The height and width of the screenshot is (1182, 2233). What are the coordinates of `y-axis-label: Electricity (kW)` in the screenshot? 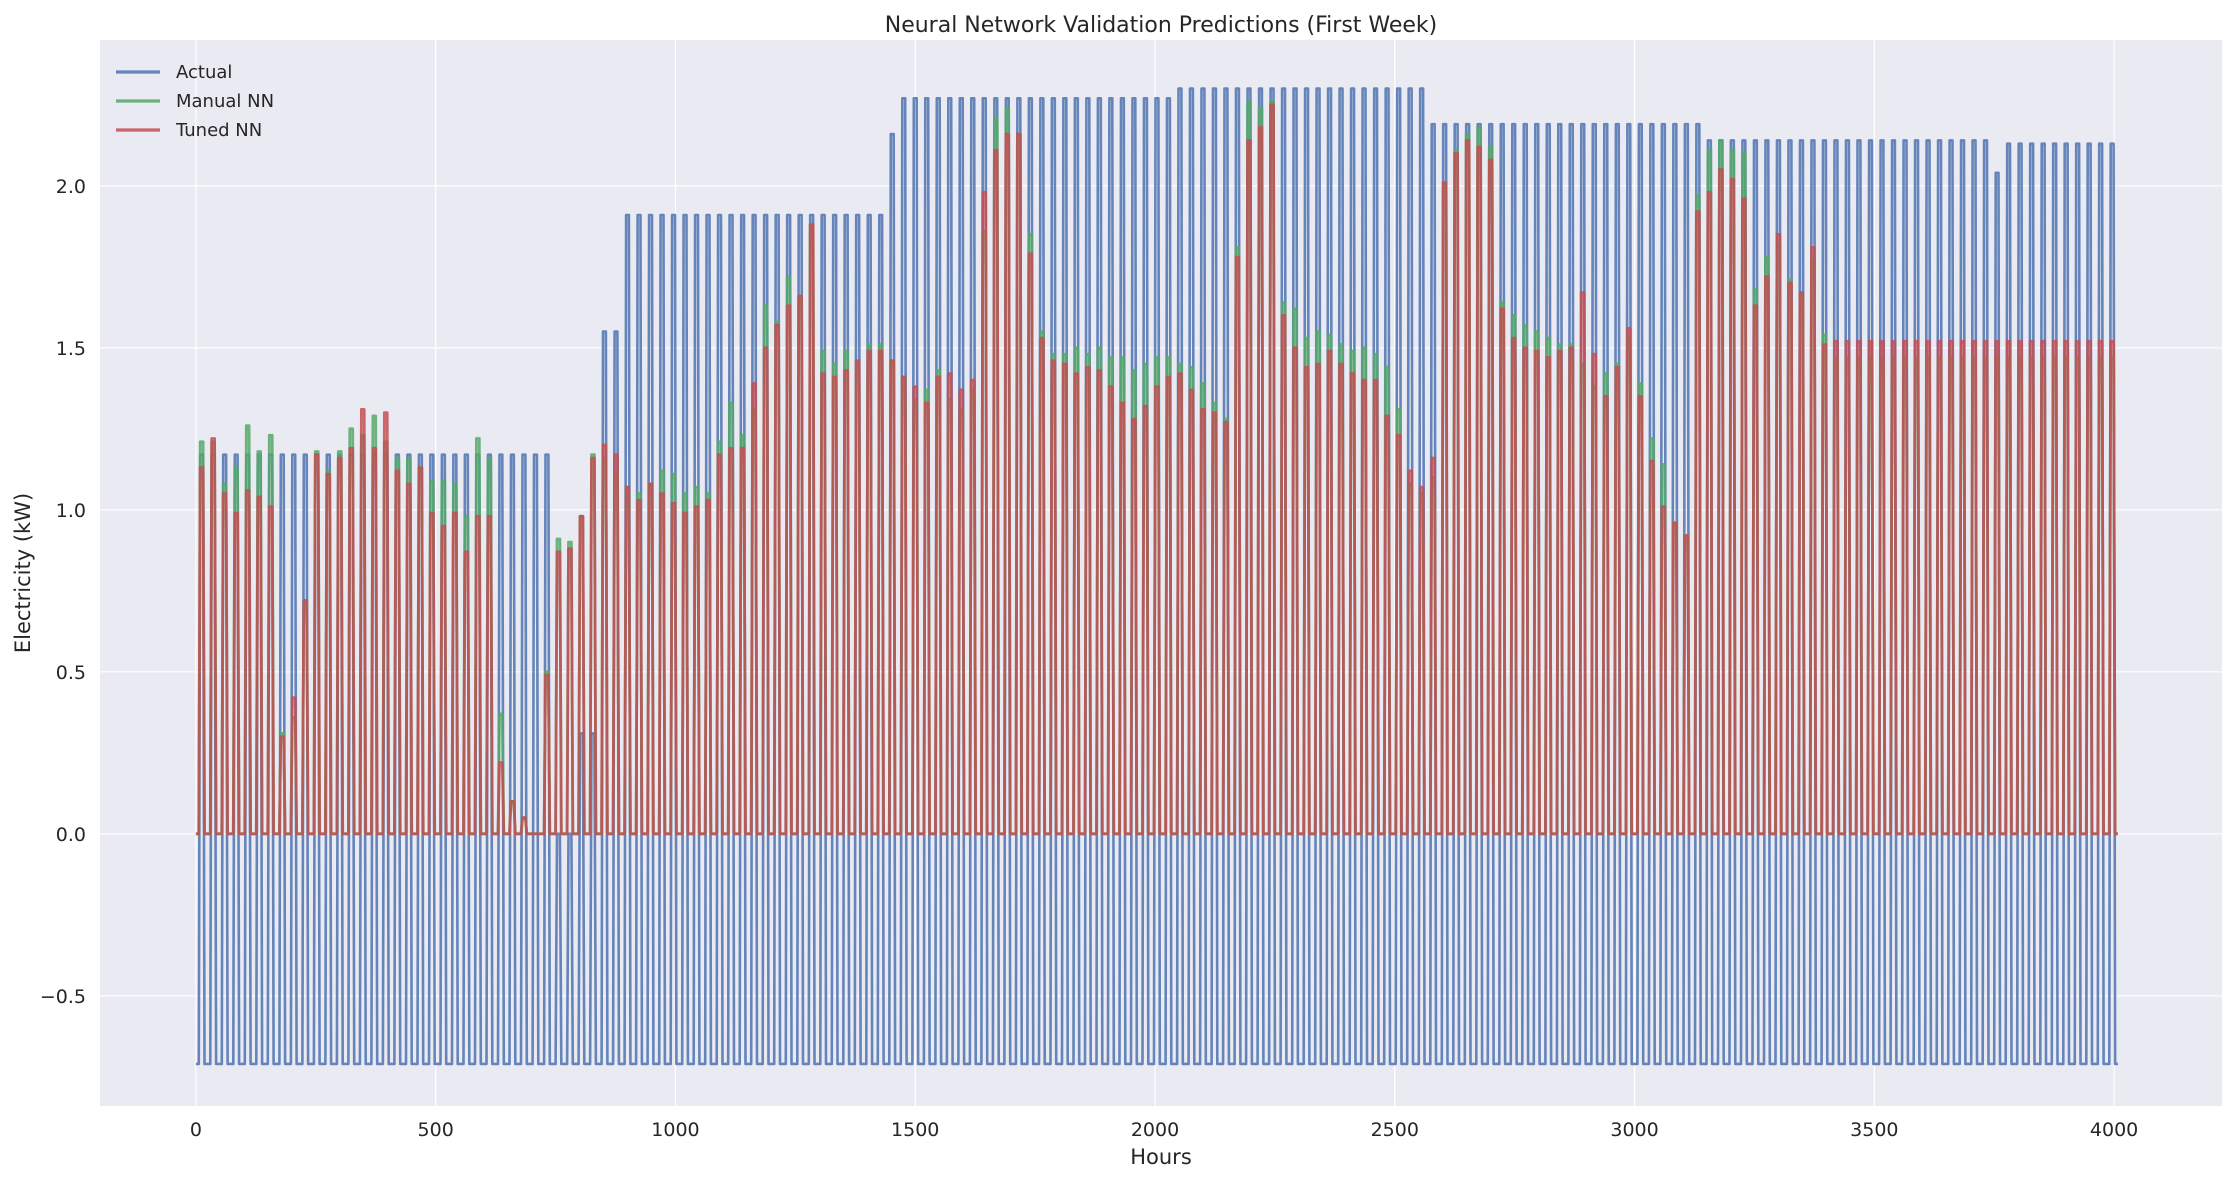 It's located at (23, 573).